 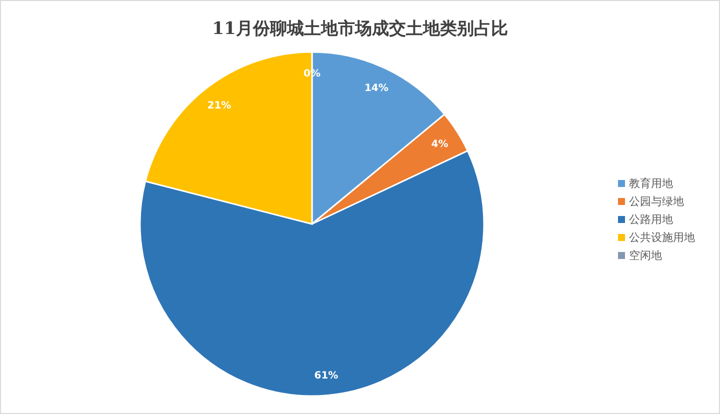 I want to click on legend-label: 公共设施用地, so click(x=662, y=237).